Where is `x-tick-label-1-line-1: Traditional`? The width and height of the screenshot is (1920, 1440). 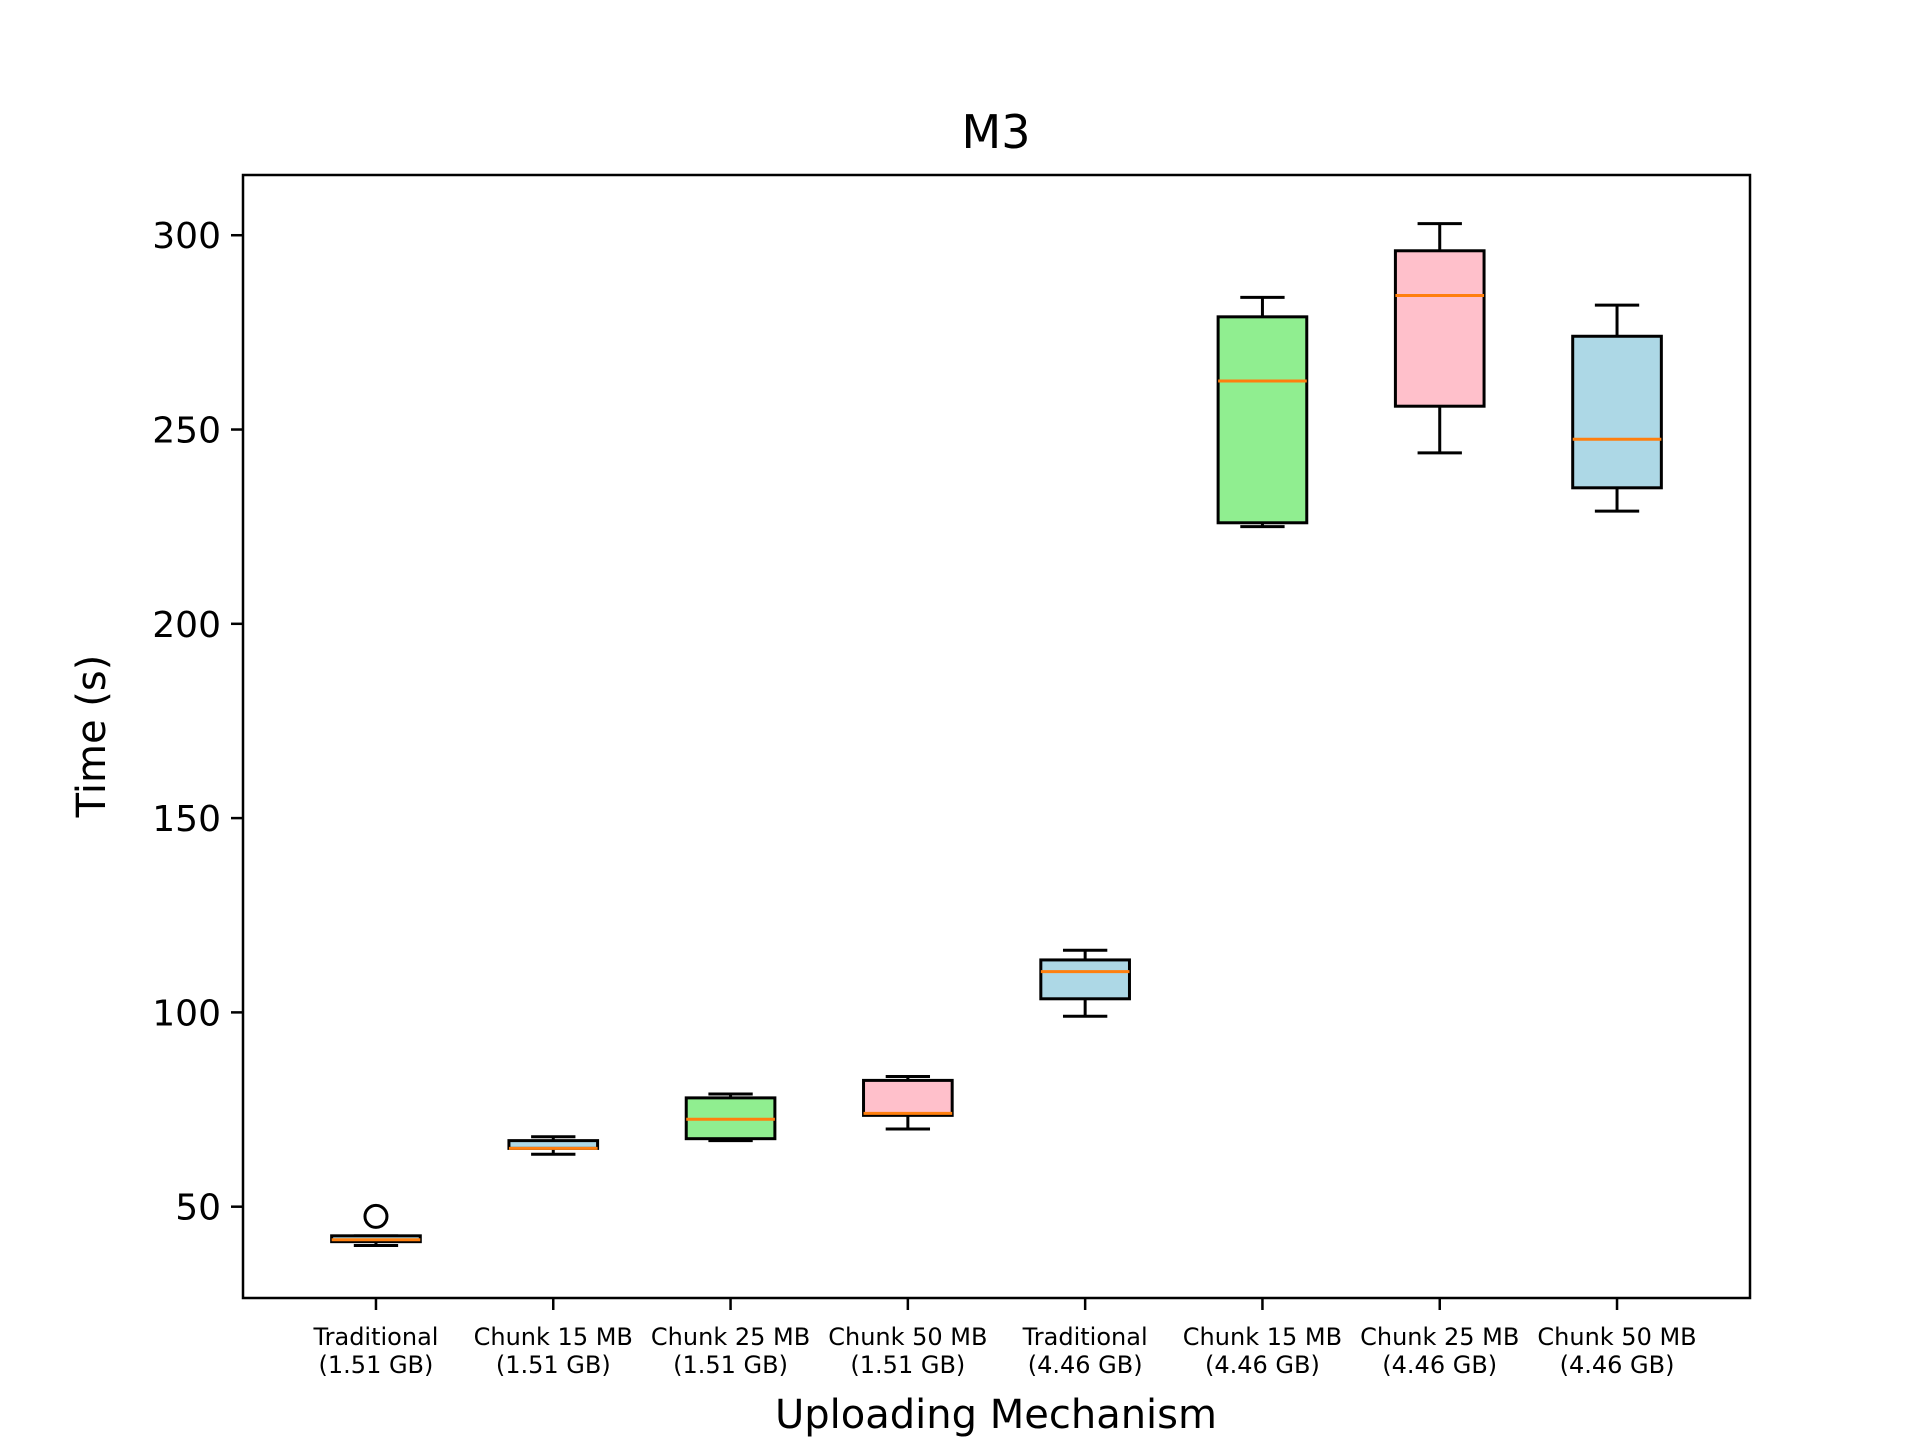
x-tick-label-1-line-1: Traditional is located at coordinates (375, 1337).